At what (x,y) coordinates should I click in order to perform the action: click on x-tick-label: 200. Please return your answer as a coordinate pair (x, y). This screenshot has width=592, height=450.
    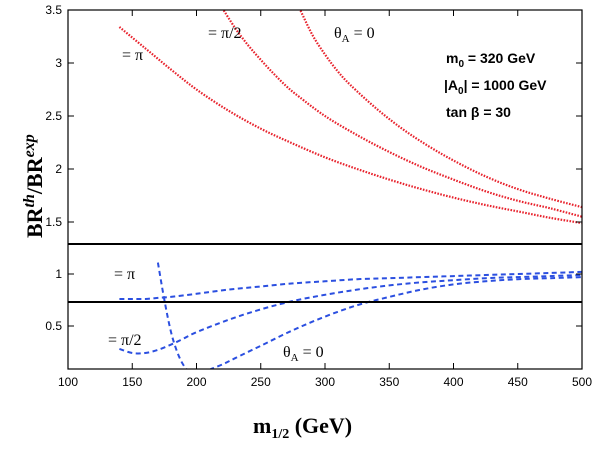
    Looking at the image, I should click on (196, 382).